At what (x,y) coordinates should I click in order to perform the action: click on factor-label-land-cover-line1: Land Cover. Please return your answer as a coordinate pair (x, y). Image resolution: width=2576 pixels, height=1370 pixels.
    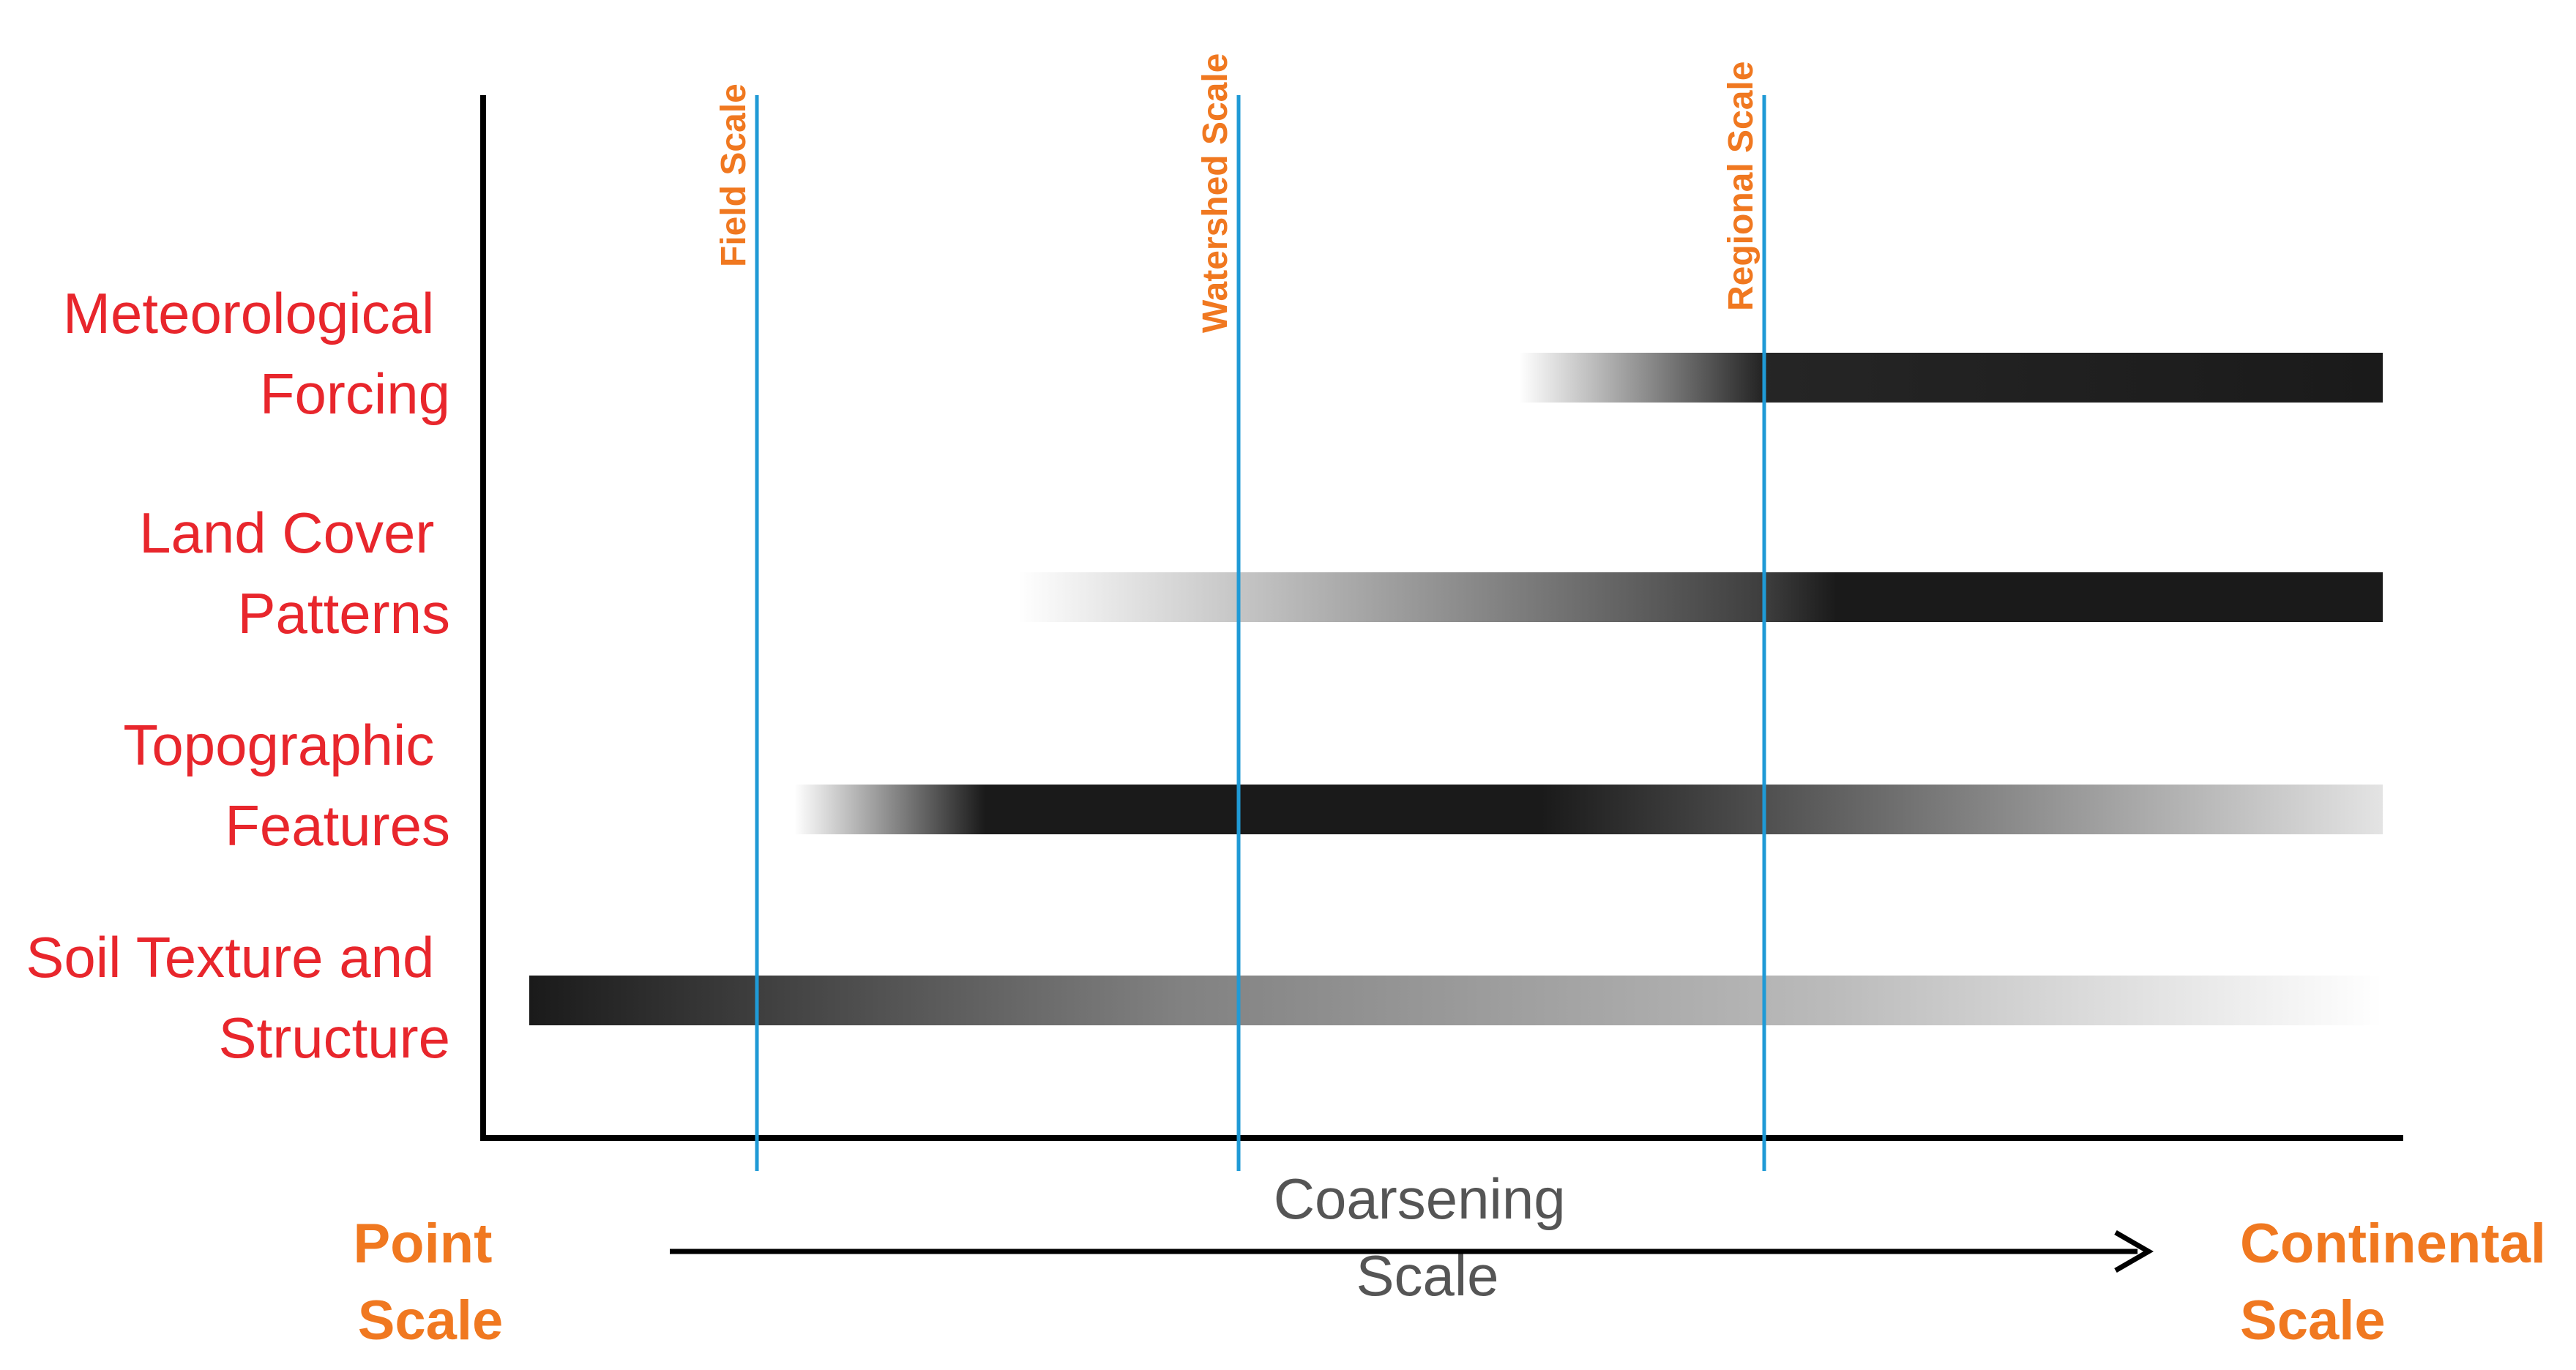
    Looking at the image, I should click on (286, 533).